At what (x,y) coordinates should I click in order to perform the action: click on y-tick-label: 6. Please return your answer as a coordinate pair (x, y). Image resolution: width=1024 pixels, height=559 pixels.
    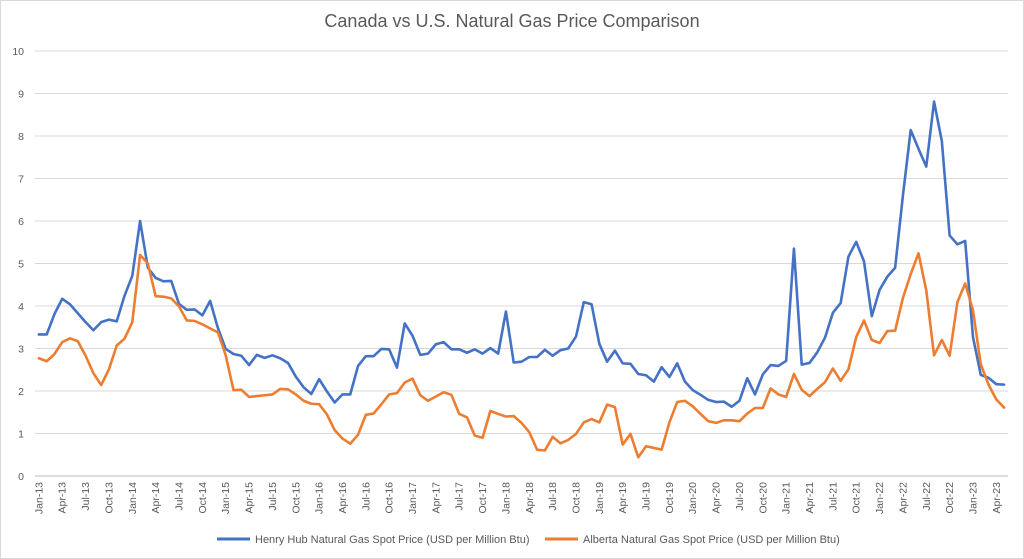
    Looking at the image, I should click on (21, 222).